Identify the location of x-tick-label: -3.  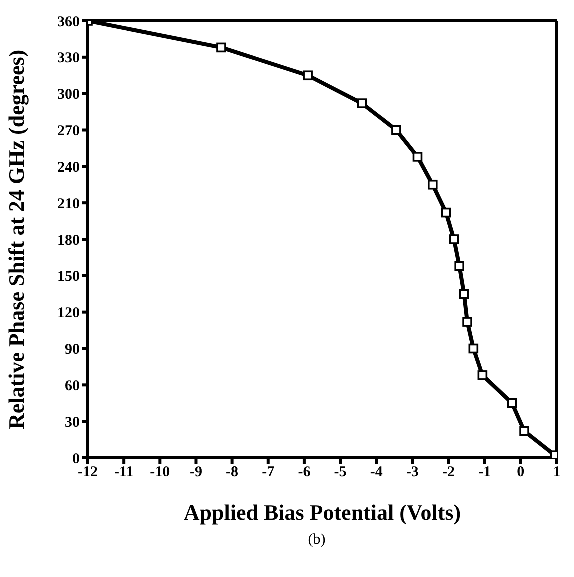
(412, 472).